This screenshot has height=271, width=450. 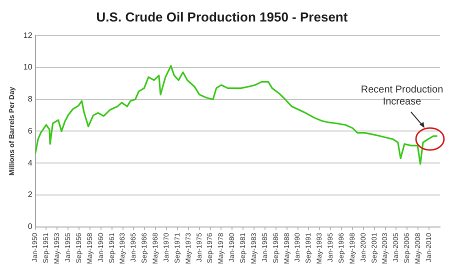 What do you see at coordinates (30, 195) in the screenshot?
I see `y-tick-label: 2` at bounding box center [30, 195].